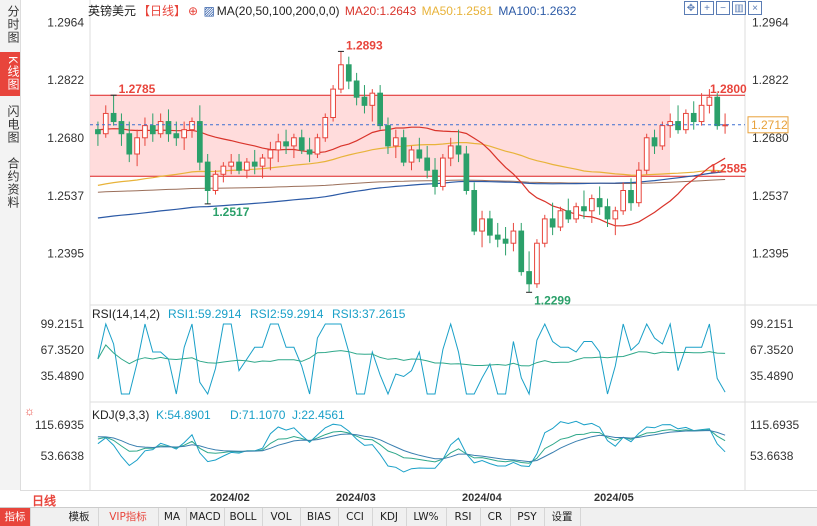 This screenshot has width=817, height=526. What do you see at coordinates (411, 164) in the screenshot?
I see `ma50-line` at bounding box center [411, 164].